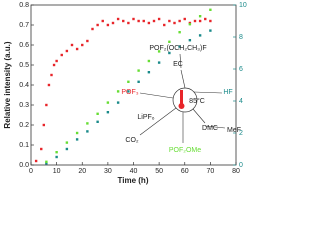  Describe the element at coordinates (24, 45) in the screenshot. I see `y-tick-label: 0.6` at that location.